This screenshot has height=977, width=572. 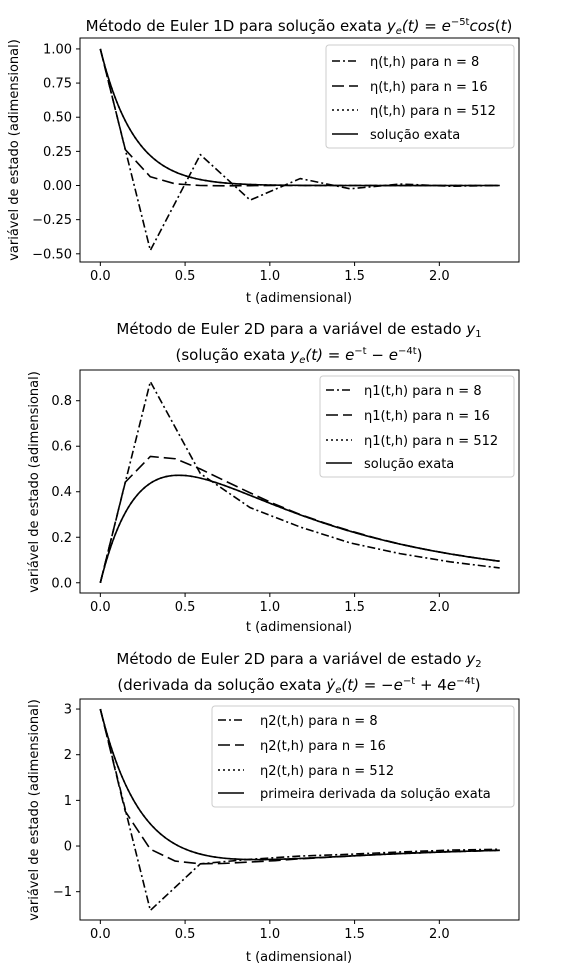 What do you see at coordinates (423, 391) in the screenshot?
I see `chart-2-legend-label-0: η1(t,h) para n = 8` at bounding box center [423, 391].